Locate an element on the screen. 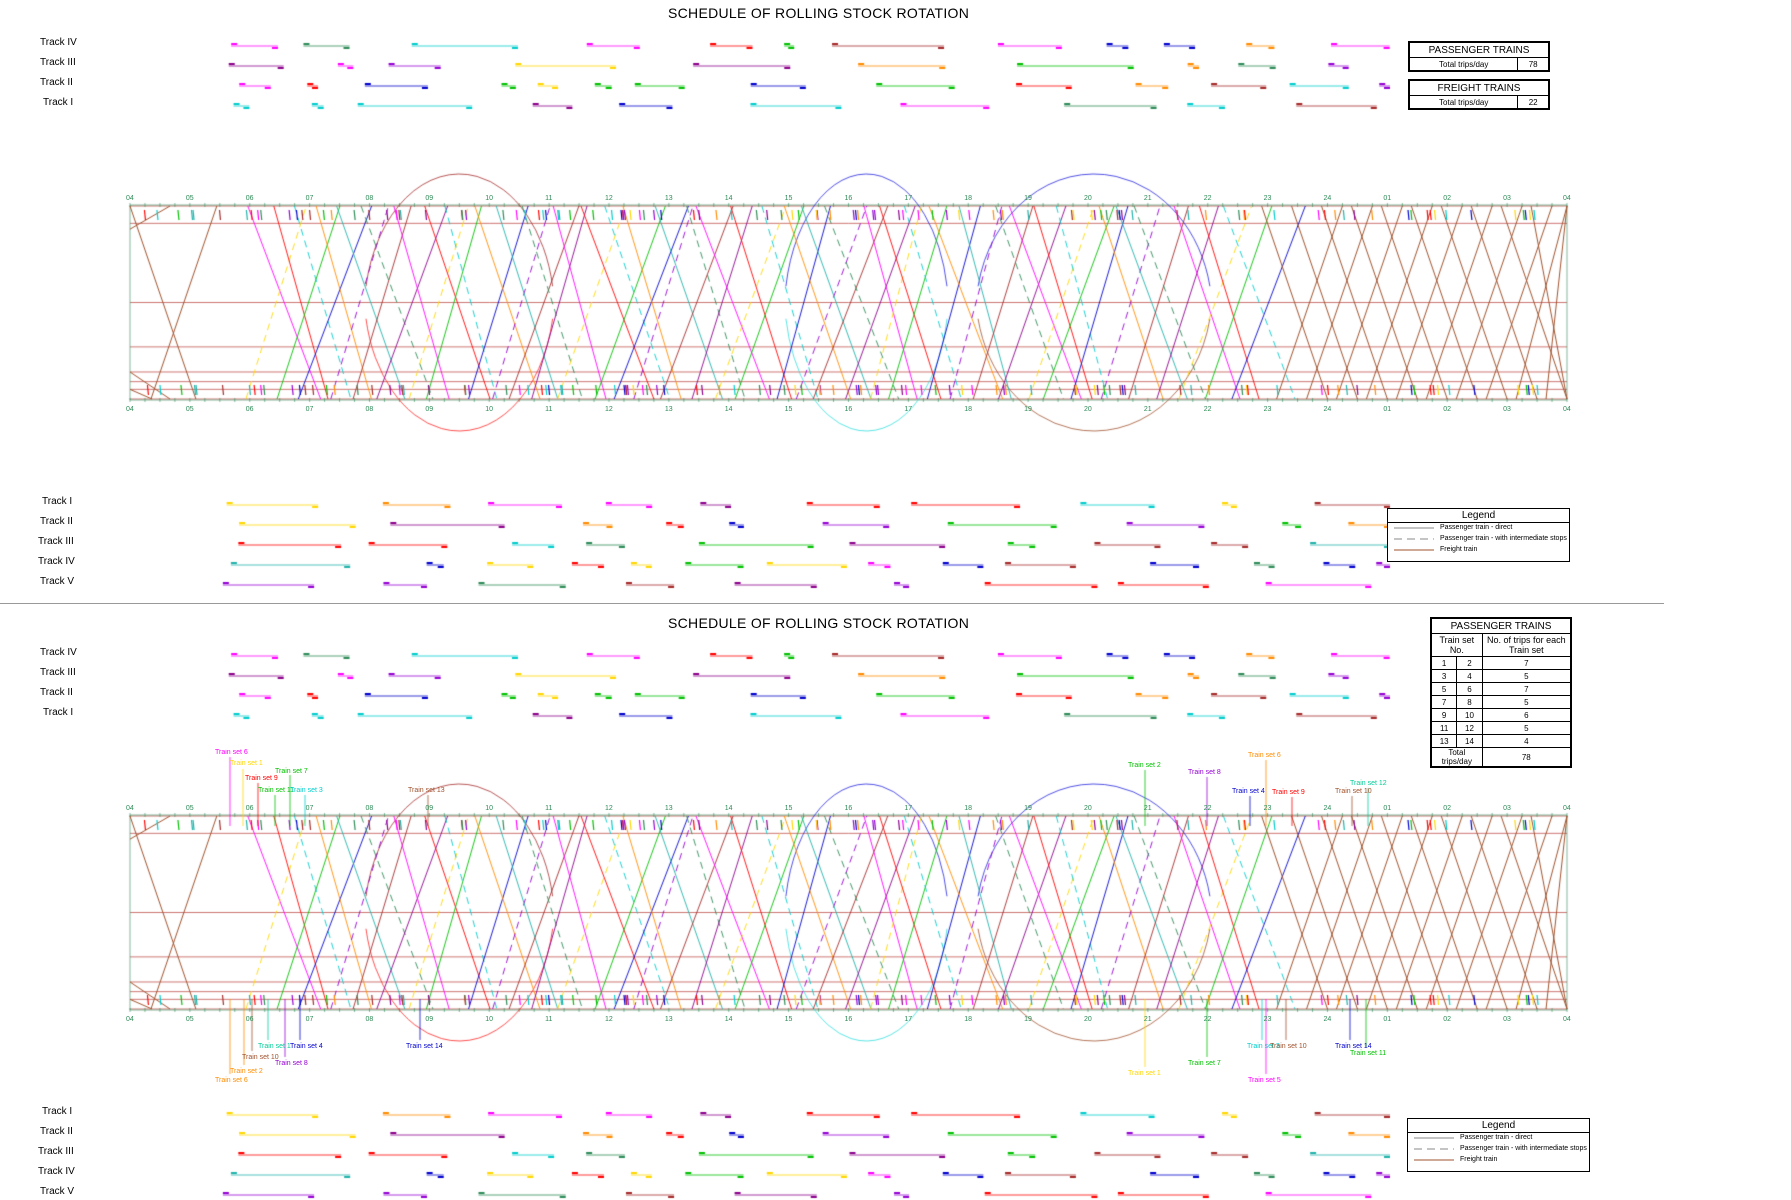 The image size is (1791, 1200). hour-label: 24 is located at coordinates (1327, 198).